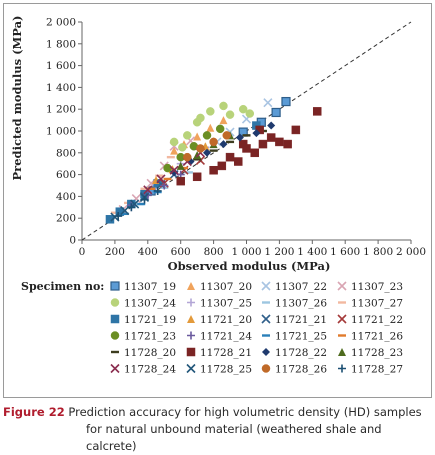  I want to click on legend-entry: 11307_23, so click(370, 287).